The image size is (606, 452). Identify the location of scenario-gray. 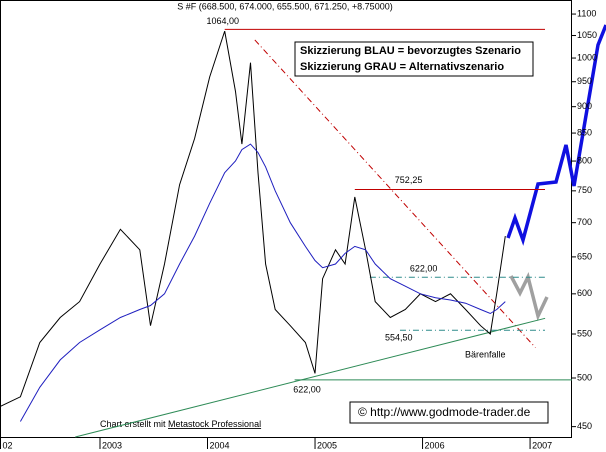
(529, 297).